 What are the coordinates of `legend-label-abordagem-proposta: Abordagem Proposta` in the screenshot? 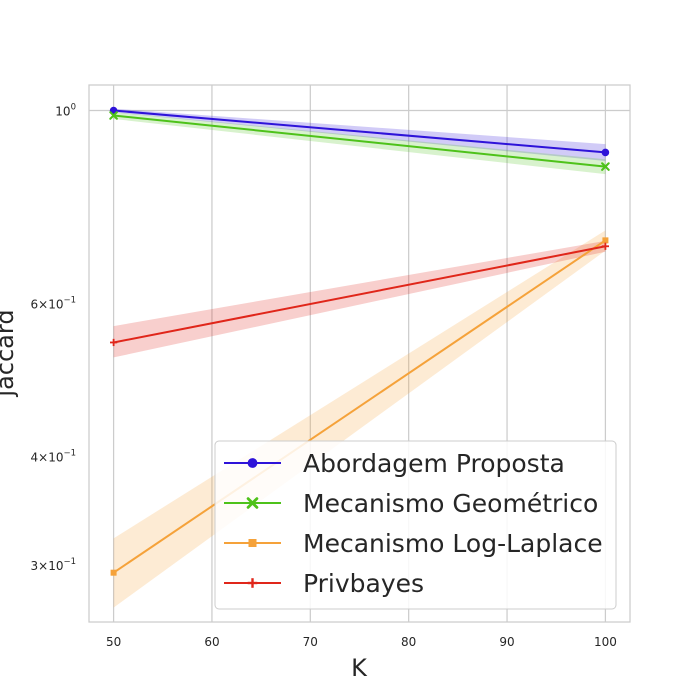 It's located at (434, 463).